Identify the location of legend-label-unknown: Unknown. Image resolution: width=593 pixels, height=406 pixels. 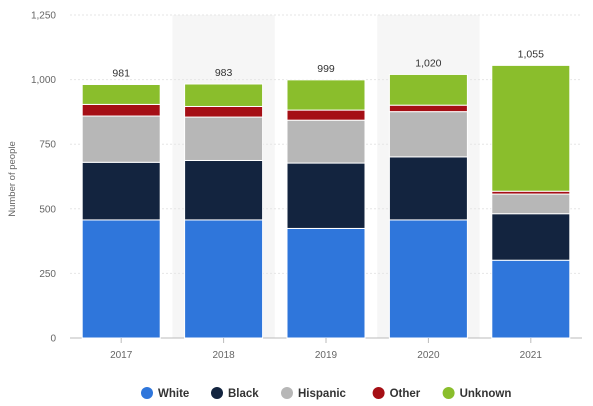
(486, 394).